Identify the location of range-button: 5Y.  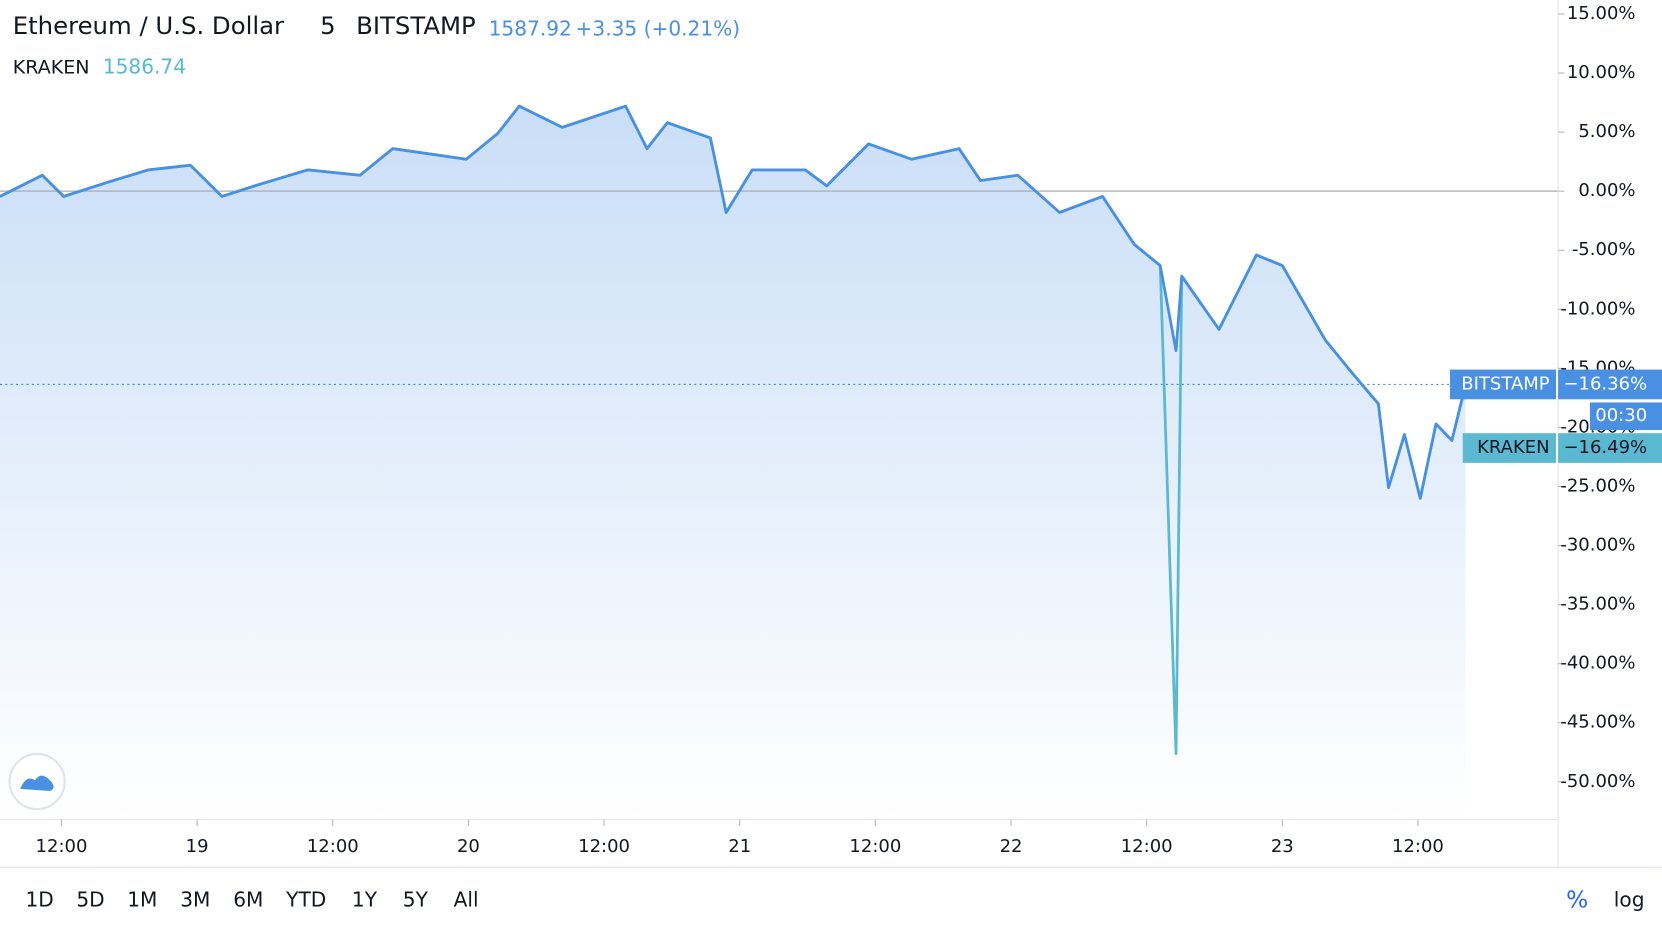
(416, 900).